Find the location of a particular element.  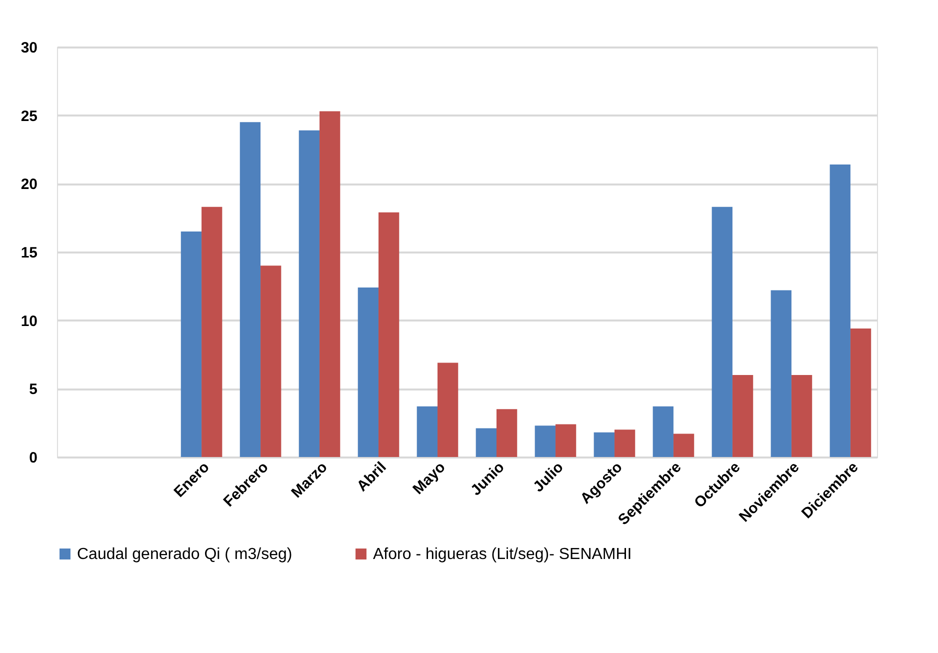

legend-label: Caudal generado Qi ( m3/seg) is located at coordinates (184, 554).